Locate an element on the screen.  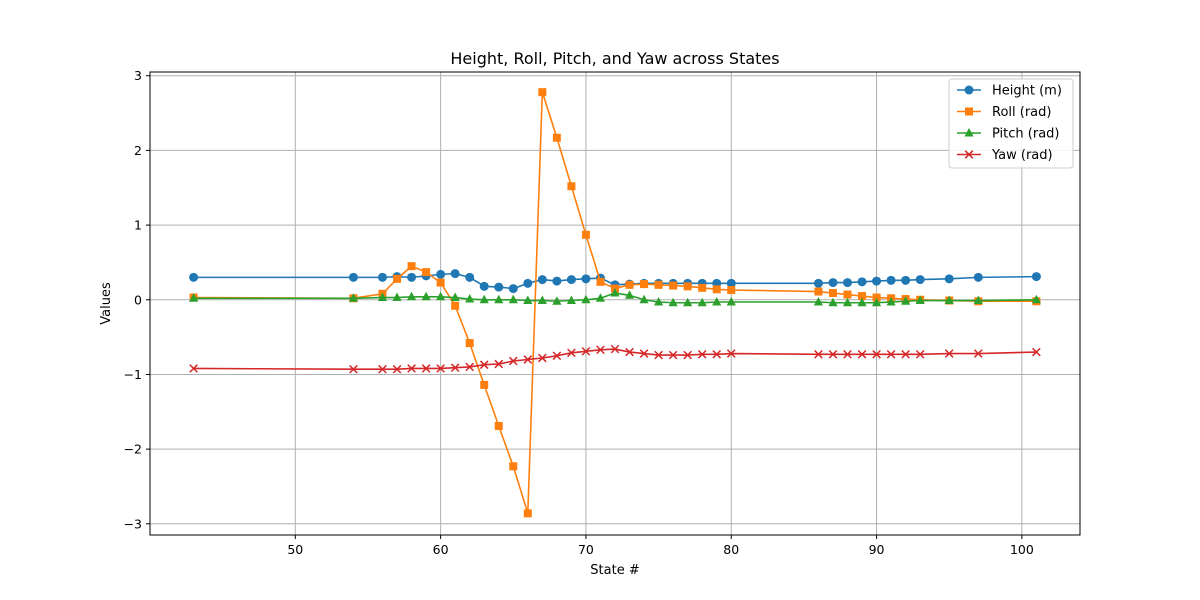
legend-box is located at coordinates (1011, 123).